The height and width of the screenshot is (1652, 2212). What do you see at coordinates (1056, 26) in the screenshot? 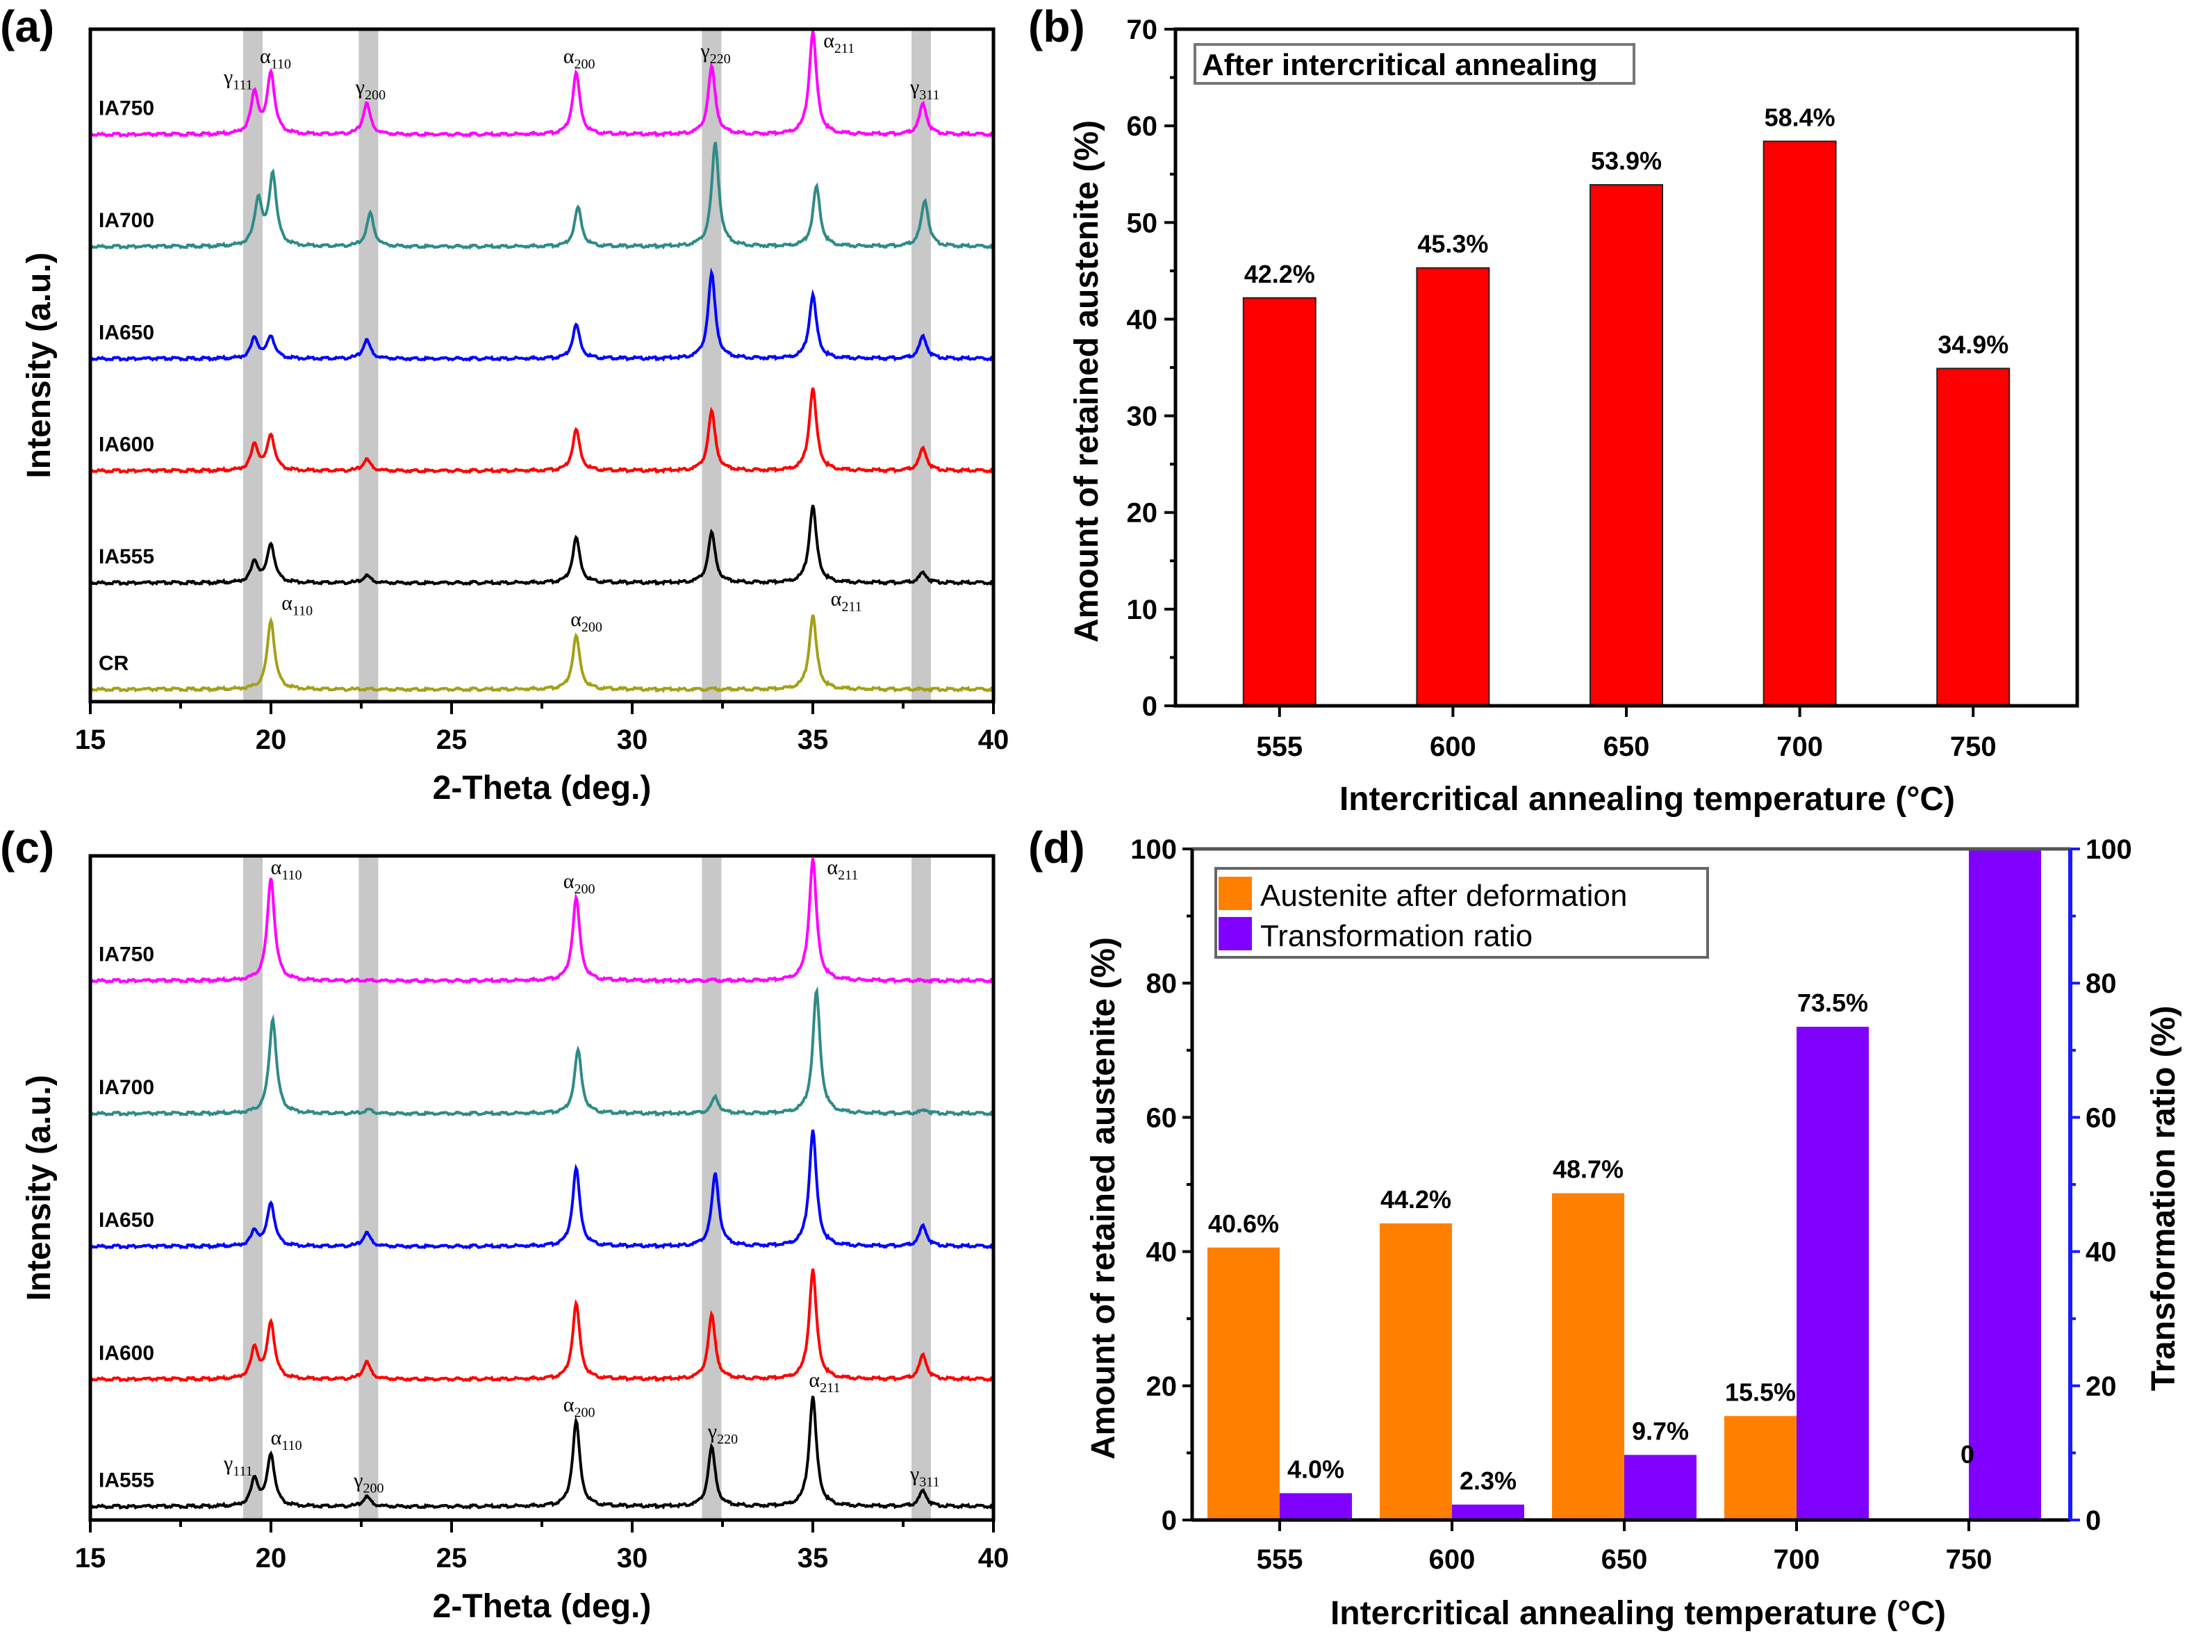
I see `panel-label-b: (b)` at bounding box center [1056, 26].